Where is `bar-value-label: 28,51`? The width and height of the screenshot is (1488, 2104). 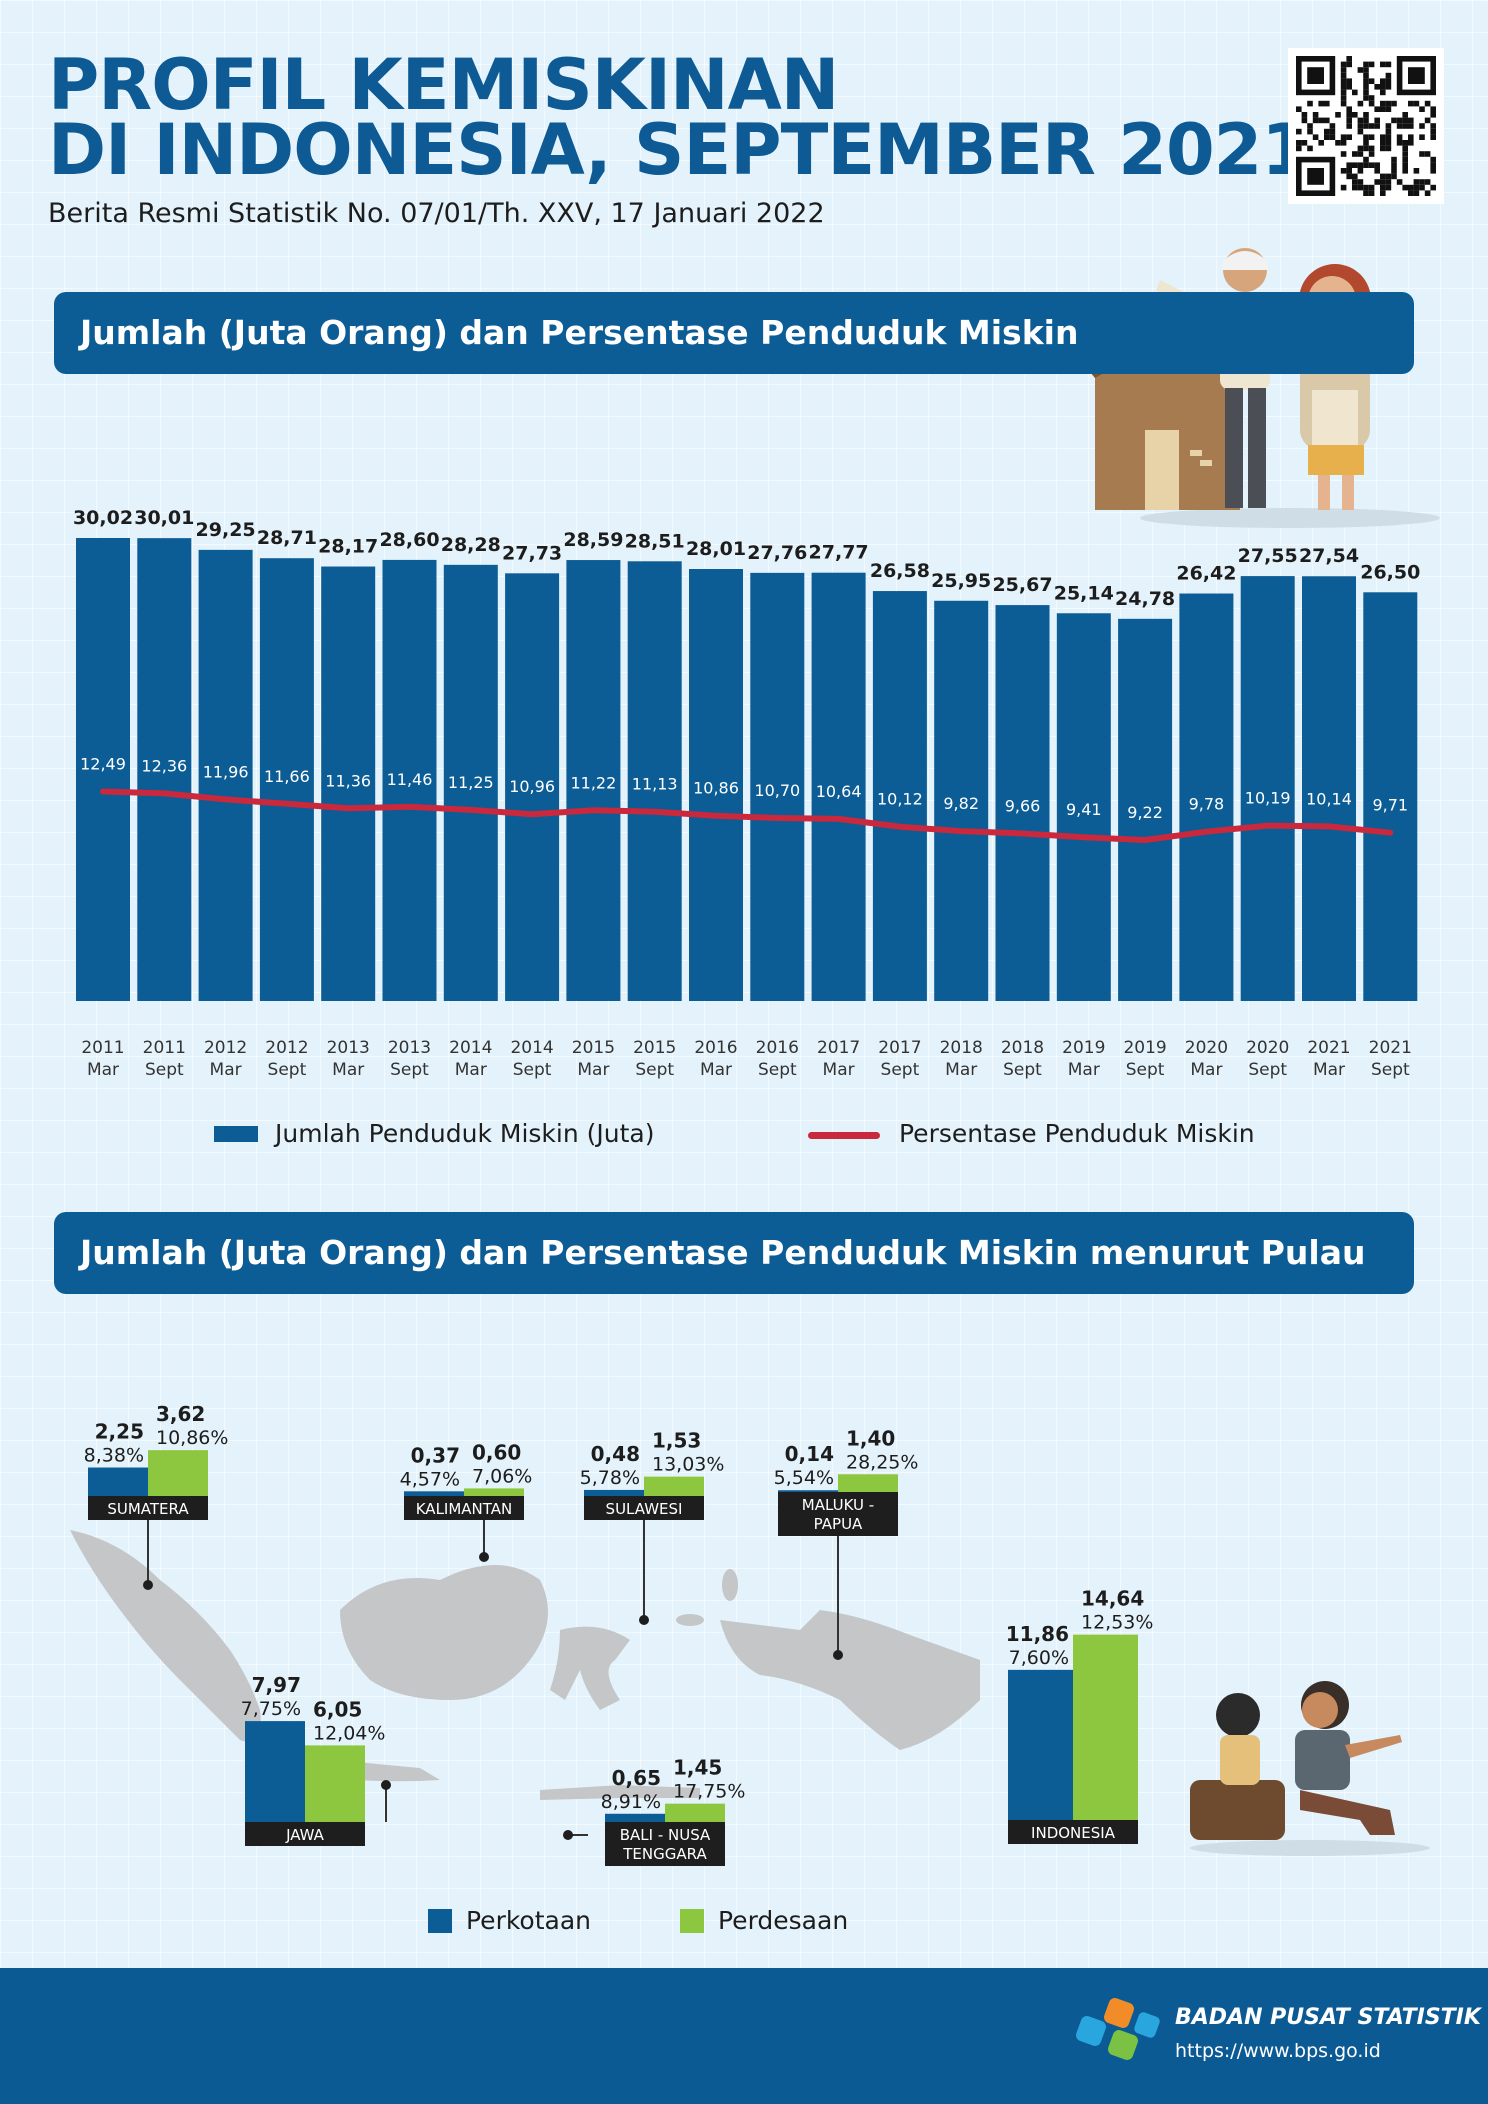 bar-value-label: 28,51 is located at coordinates (655, 541).